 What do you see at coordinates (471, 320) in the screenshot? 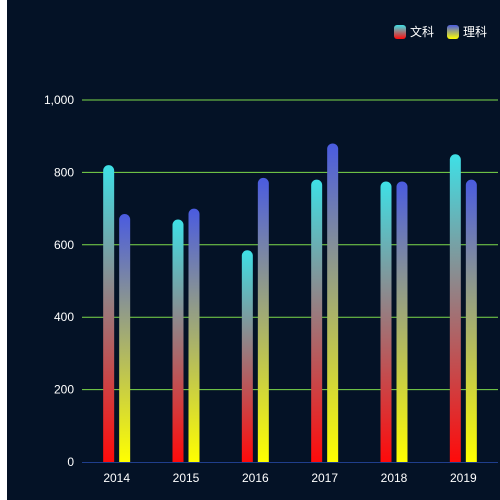
I see `bar-series2-2019` at bounding box center [471, 320].